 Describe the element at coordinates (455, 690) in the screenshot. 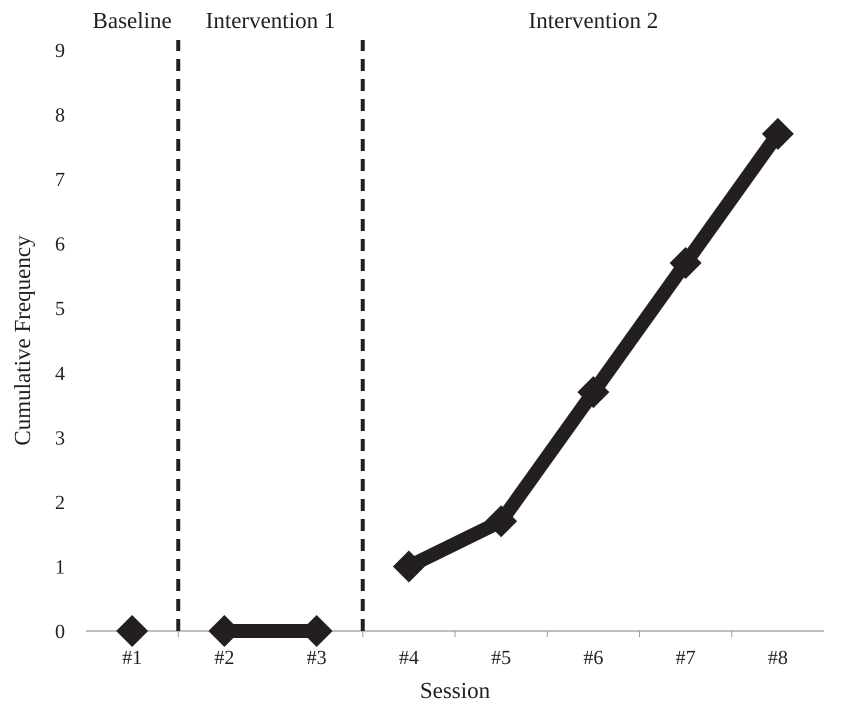

I see `x-axis-title: Session` at that location.